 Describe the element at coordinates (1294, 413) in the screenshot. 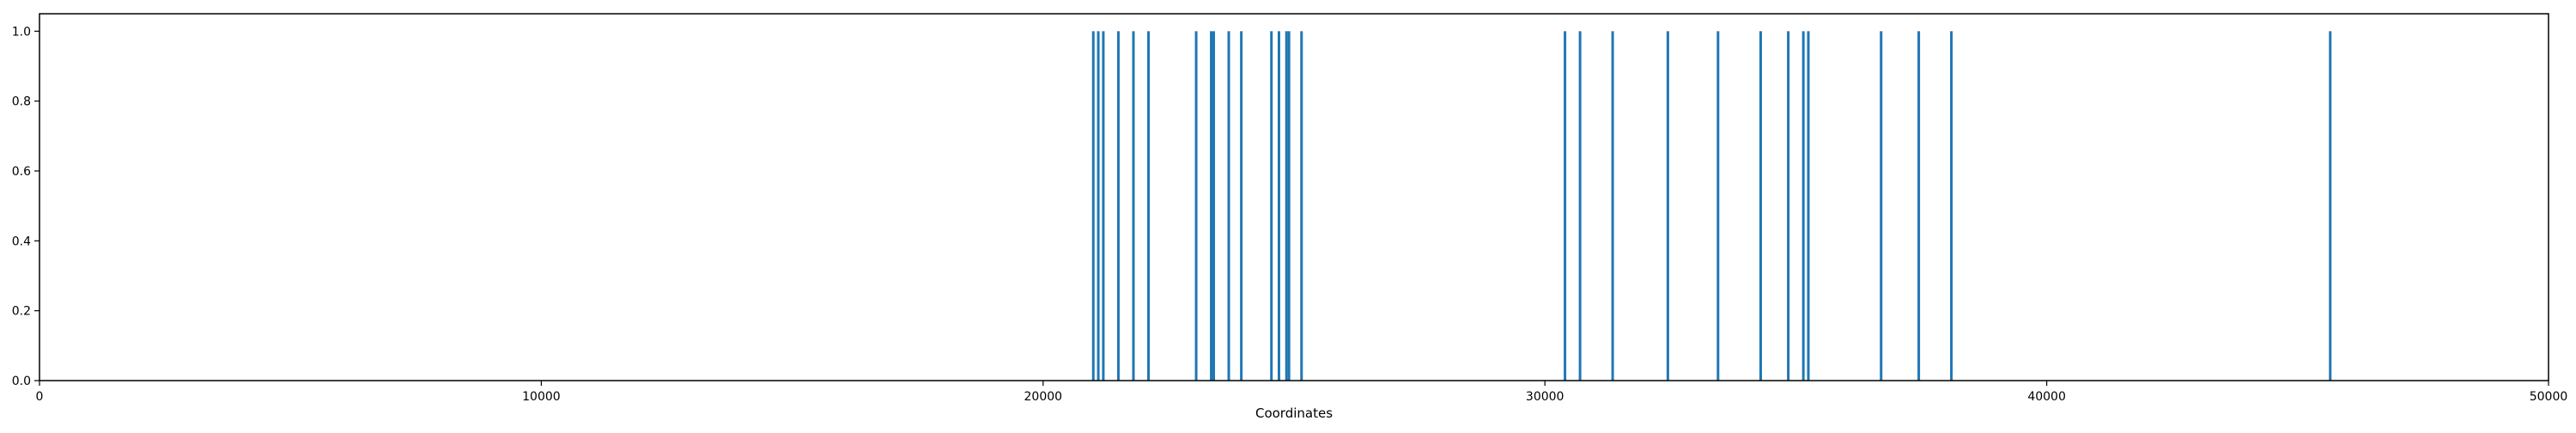

I see `x-axis-label: Coordinates` at that location.